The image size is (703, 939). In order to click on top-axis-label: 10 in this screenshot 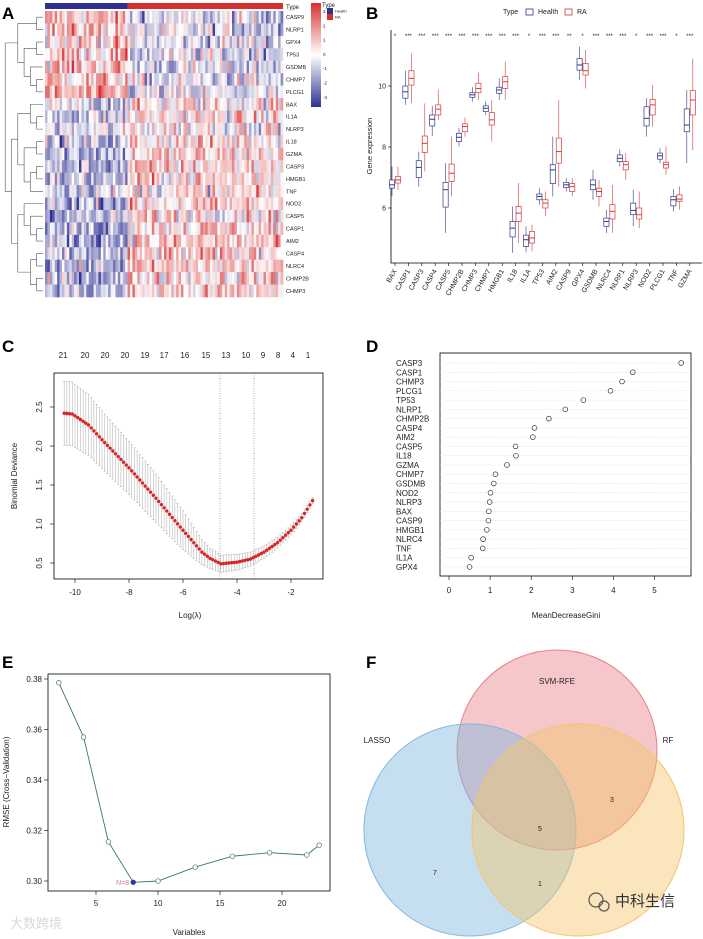, I will do `click(245, 355)`.